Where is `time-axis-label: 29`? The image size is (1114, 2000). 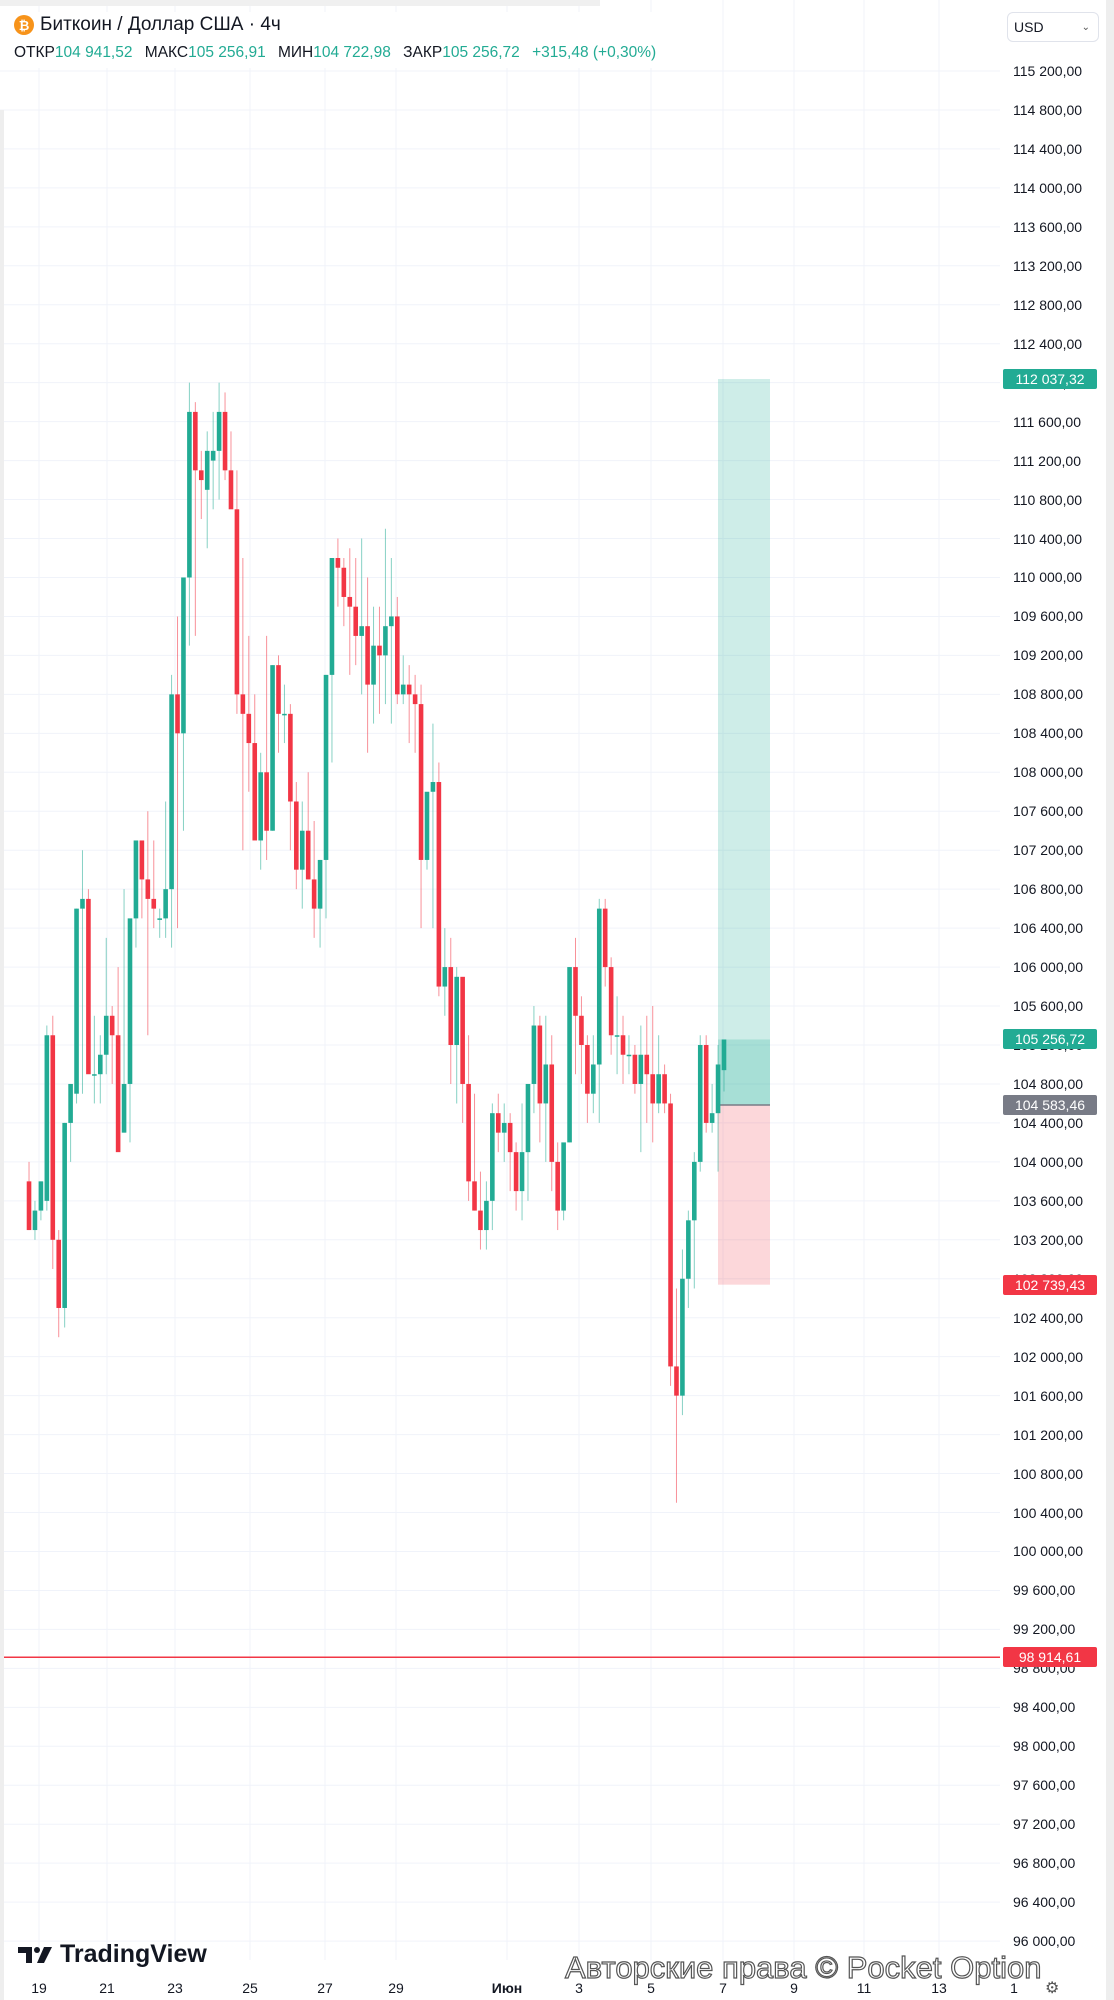
time-axis-label: 29 is located at coordinates (396, 1988).